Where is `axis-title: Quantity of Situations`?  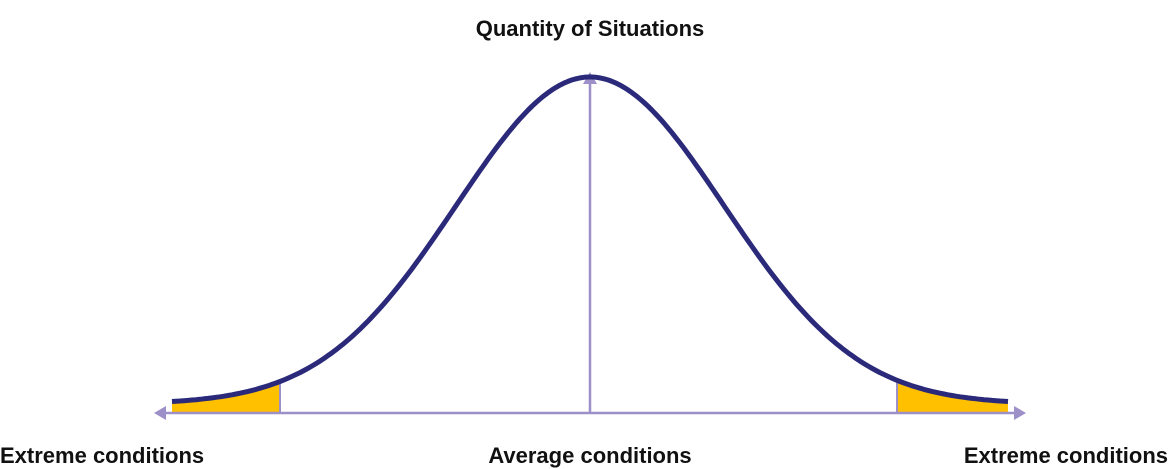 axis-title: Quantity of Situations is located at coordinates (590, 28).